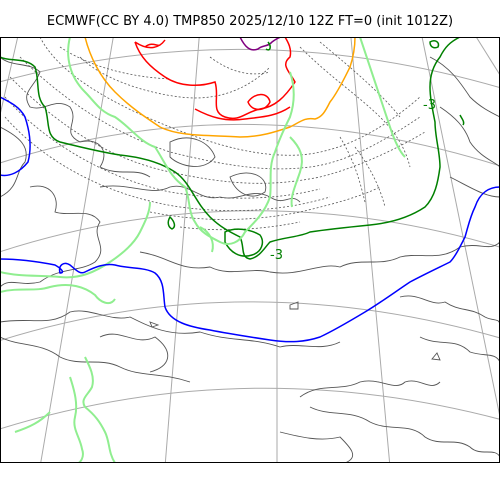 The image size is (500, 500). I want to click on isotherm-orange, so click(220, 87).